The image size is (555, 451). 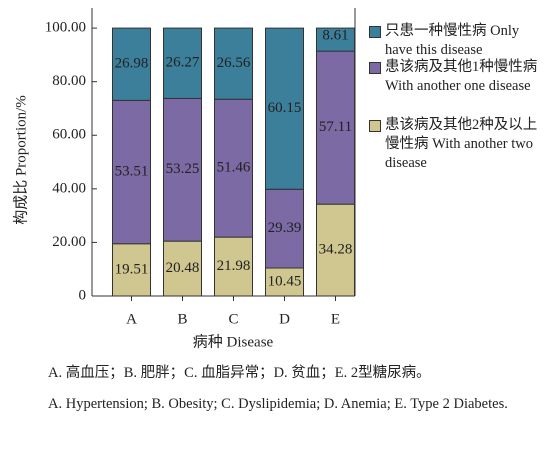 I want to click on value-label: 53.25, so click(x=183, y=169).